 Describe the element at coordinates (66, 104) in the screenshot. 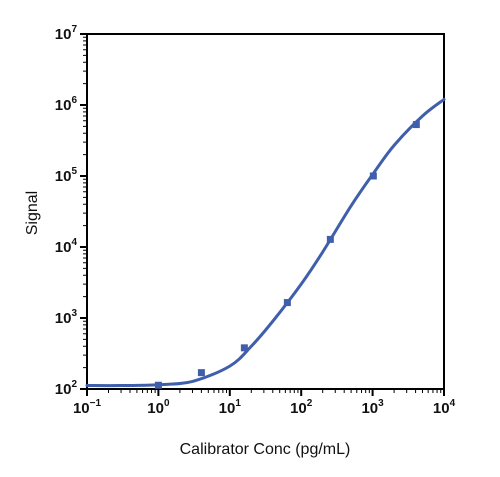

I see `y-tick-label: 10⁶` at that location.